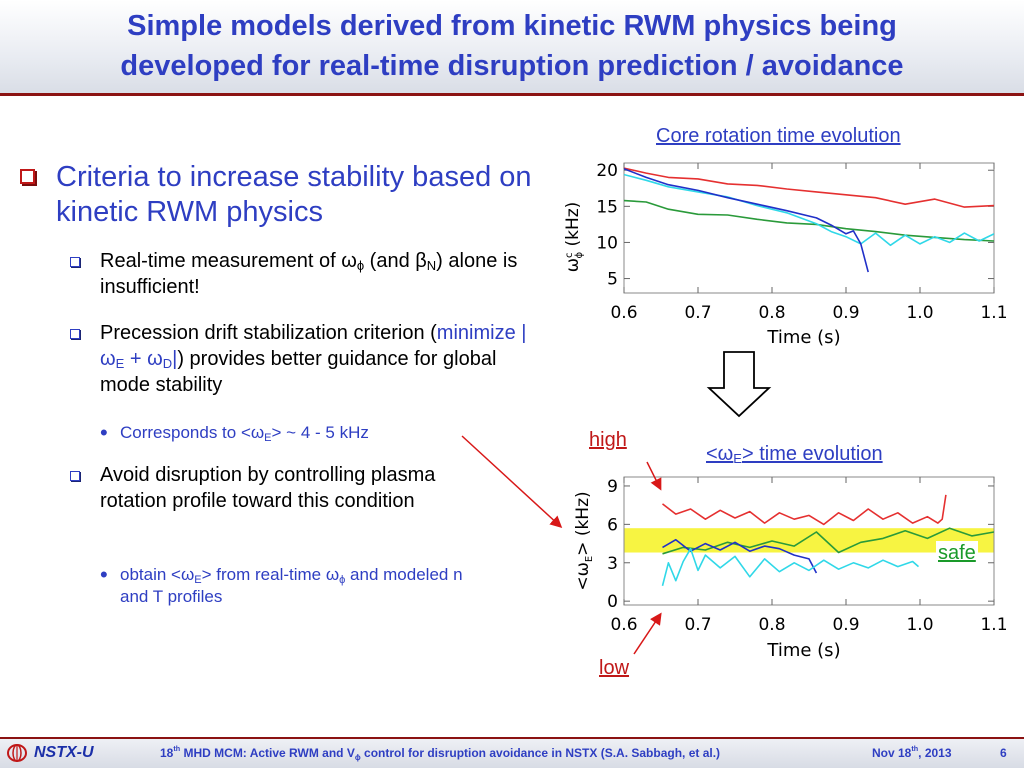 Image resolution: width=1024 pixels, height=768 pixels. I want to click on chart1-x-tick-labels: 0.6 0.7 0.8 0.9 1.0 1.1, so click(808, 313).